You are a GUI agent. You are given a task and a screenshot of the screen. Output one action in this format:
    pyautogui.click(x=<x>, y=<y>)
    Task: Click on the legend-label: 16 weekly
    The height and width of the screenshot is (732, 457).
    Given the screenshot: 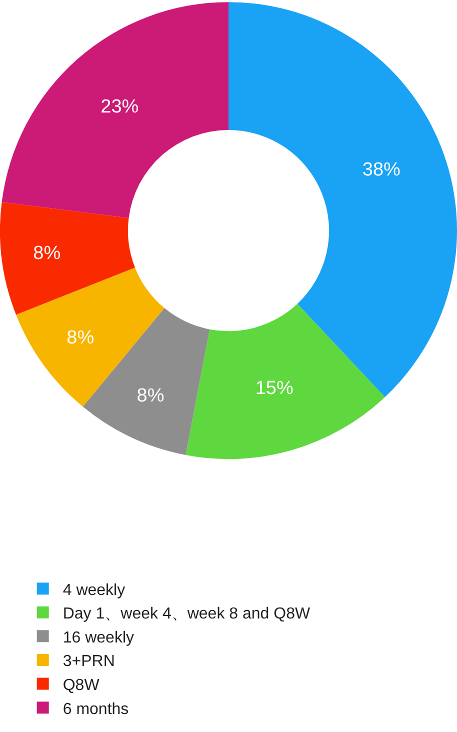 What is the action you would take?
    pyautogui.click(x=98, y=637)
    